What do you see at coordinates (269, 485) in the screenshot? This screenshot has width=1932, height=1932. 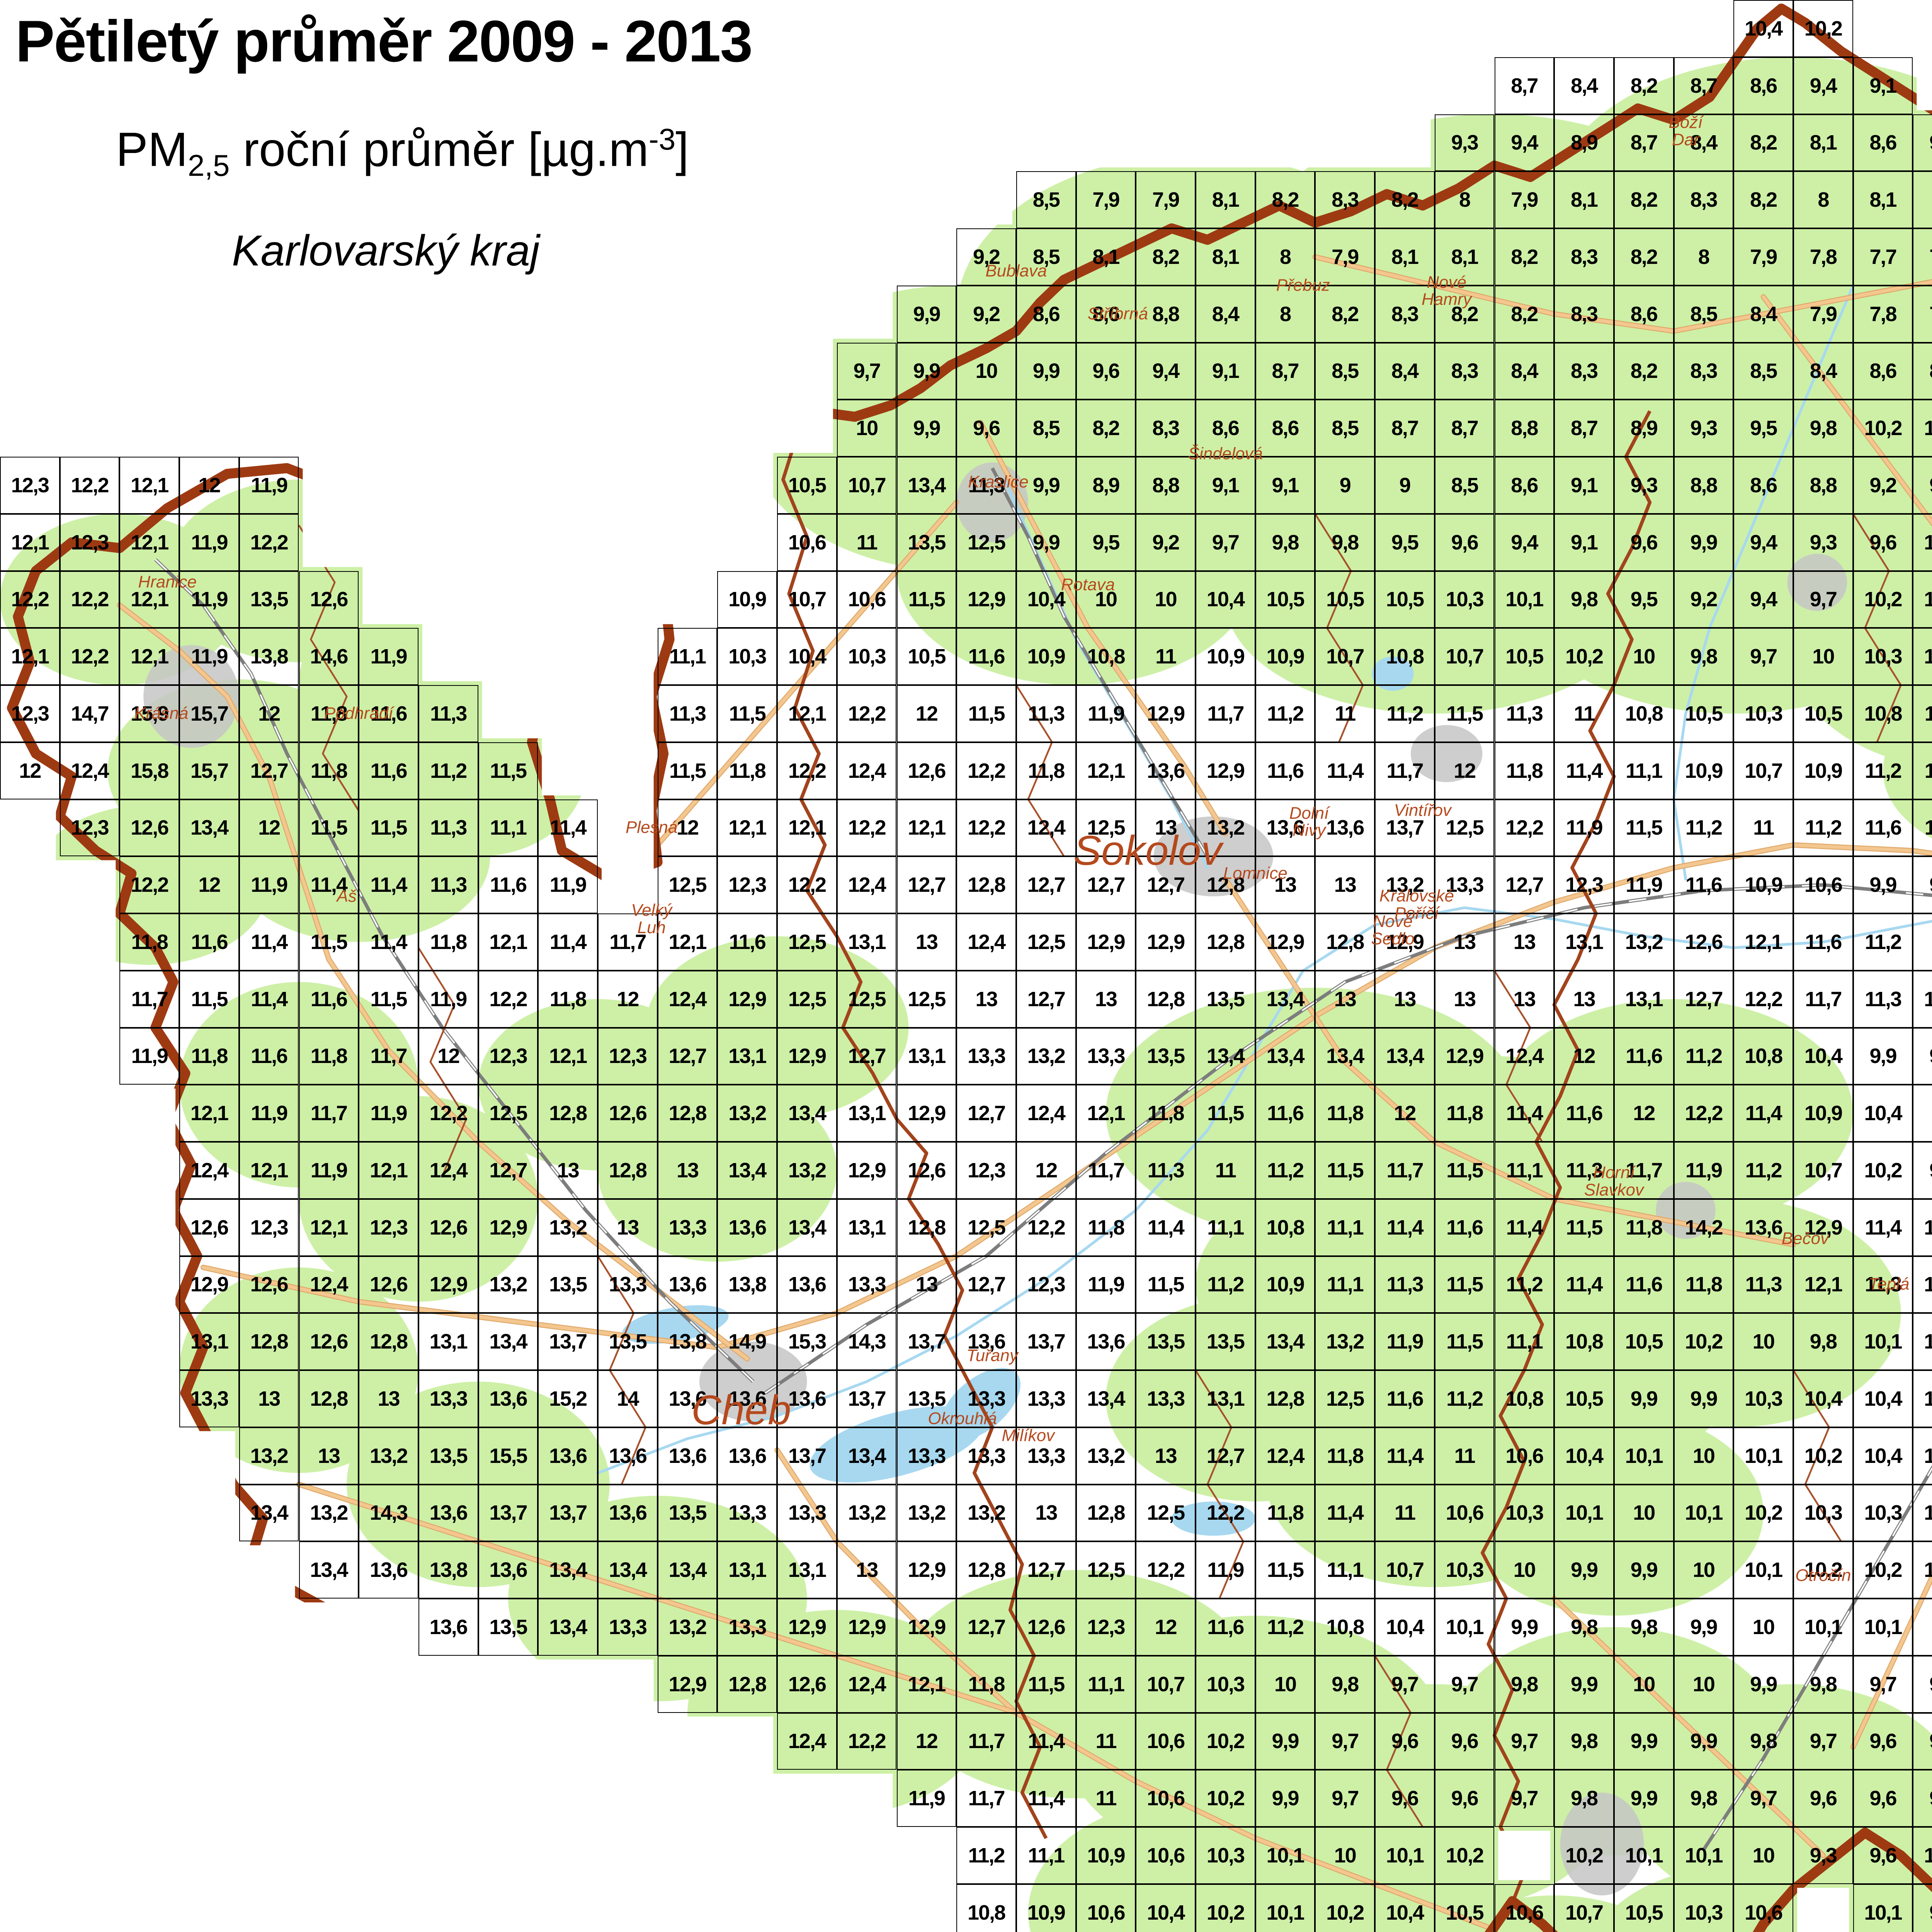 I see `grid-cell: 11,9` at bounding box center [269, 485].